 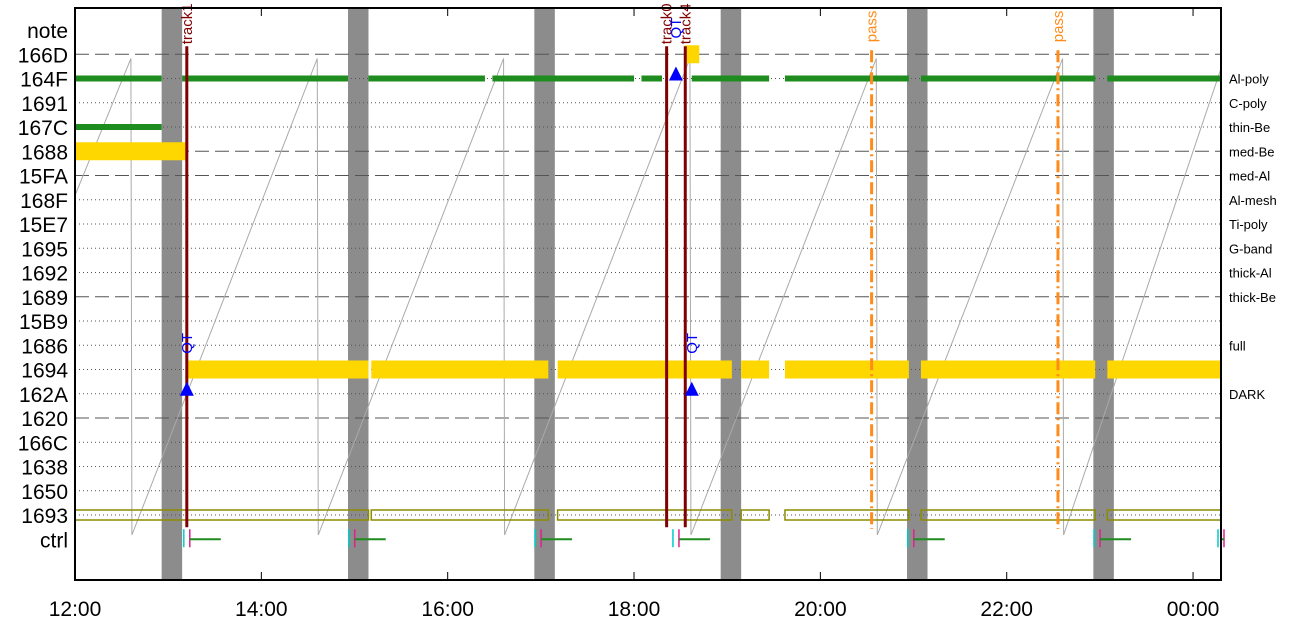 I want to click on x-tick-label-12:00: 12:00, so click(x=75, y=609).